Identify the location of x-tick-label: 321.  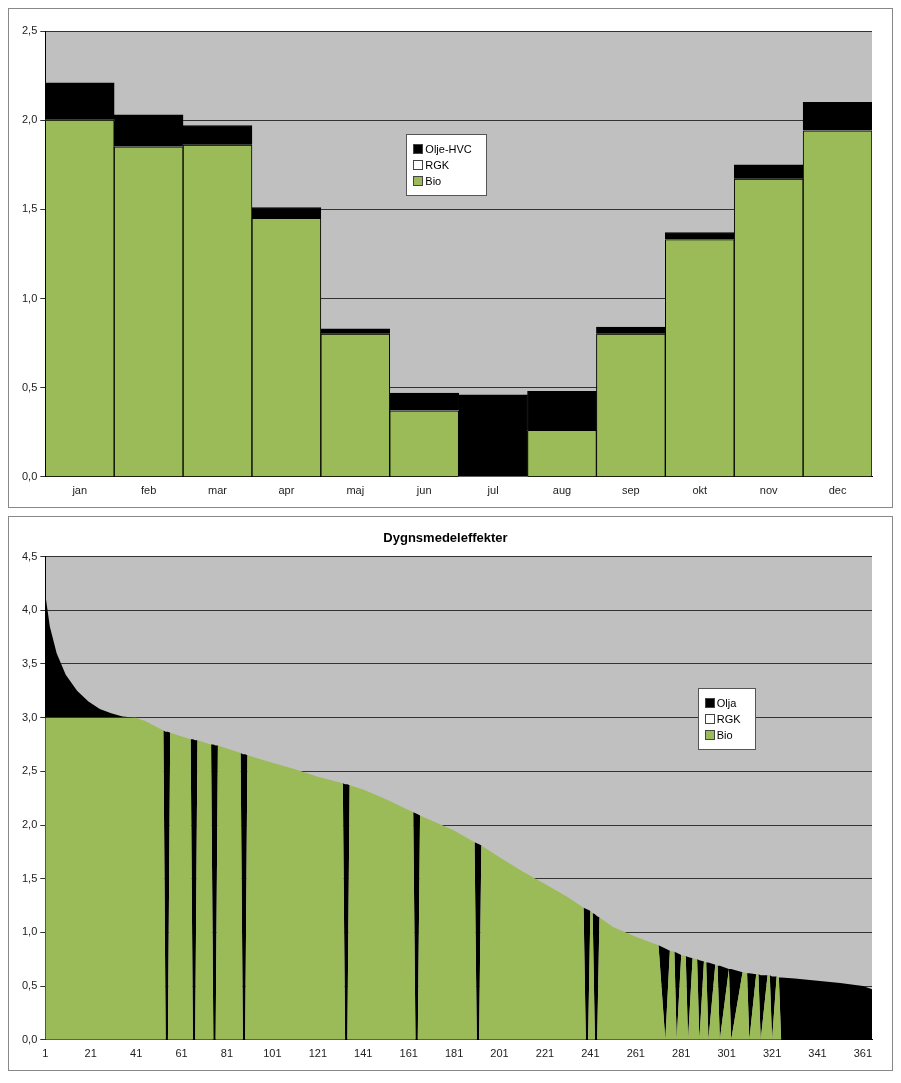
(772, 1053).